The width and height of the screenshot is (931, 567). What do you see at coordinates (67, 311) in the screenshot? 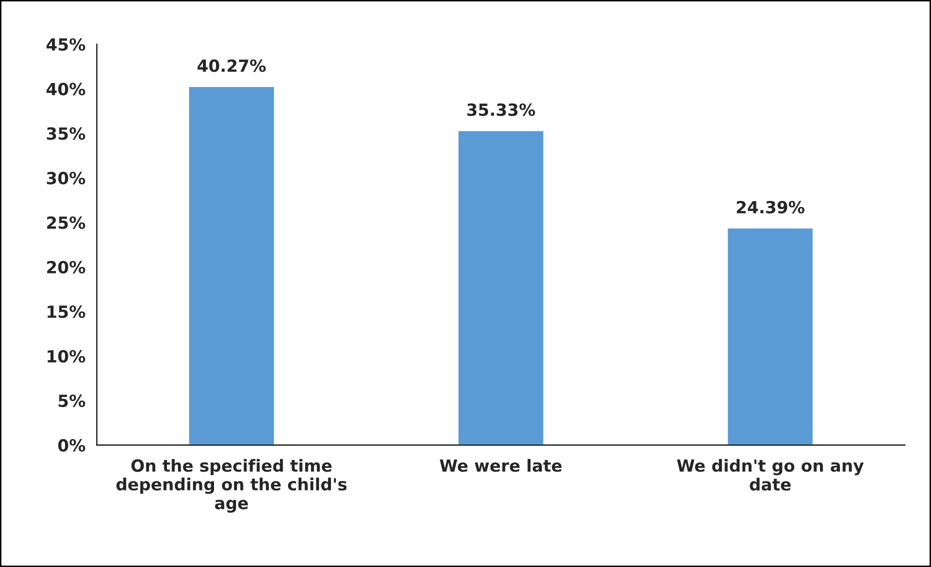
I see `y-tick-label: 15%` at bounding box center [67, 311].